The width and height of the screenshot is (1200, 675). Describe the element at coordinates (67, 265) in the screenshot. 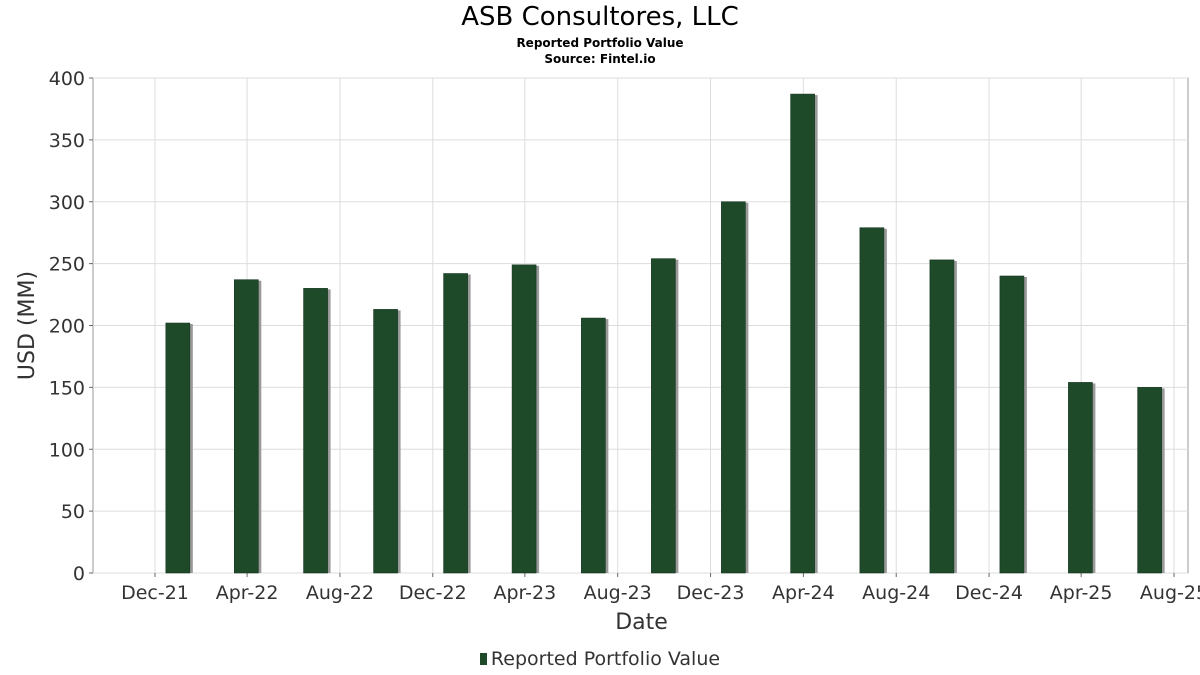

I see `y-tick-label: 250` at that location.